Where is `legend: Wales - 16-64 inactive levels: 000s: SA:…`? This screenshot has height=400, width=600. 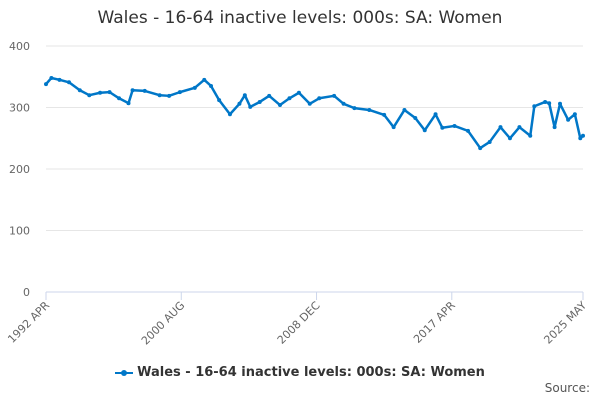 legend: Wales - 16-64 inactive levels: 000s: SA:… is located at coordinates (300, 372).